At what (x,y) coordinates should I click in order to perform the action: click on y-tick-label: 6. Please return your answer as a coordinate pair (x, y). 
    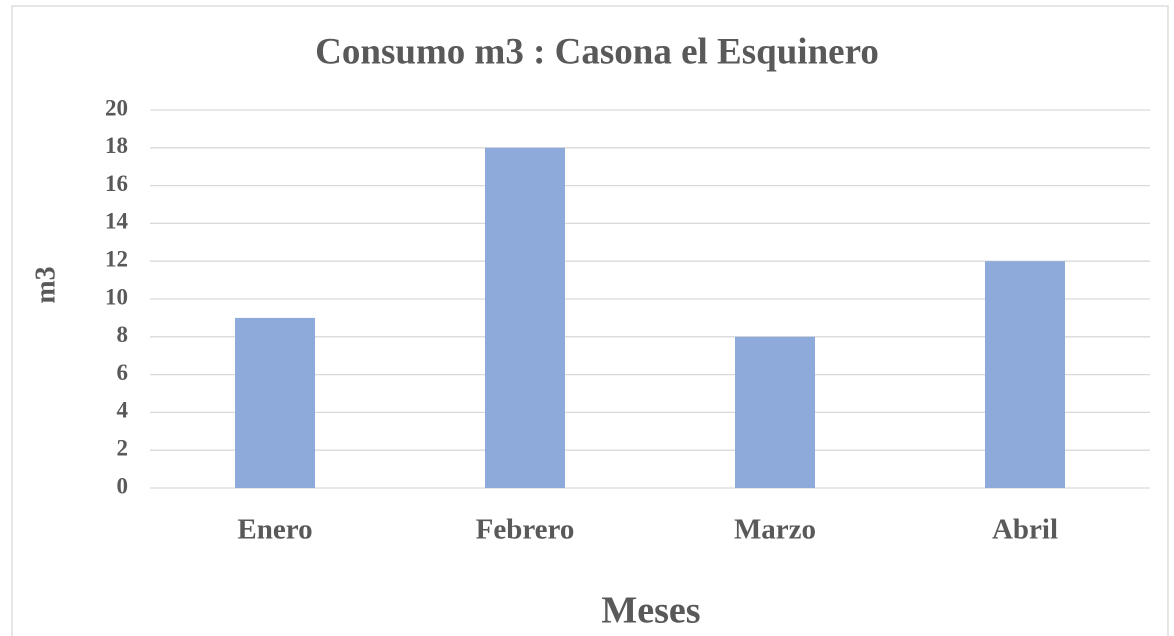
    Looking at the image, I should click on (123, 372).